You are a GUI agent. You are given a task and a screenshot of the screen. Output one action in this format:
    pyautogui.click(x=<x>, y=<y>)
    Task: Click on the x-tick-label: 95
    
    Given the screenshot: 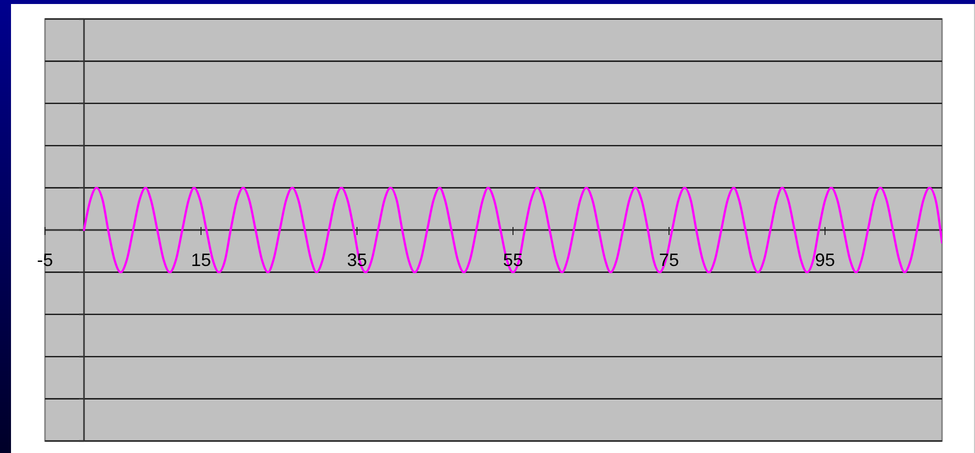 What is the action you would take?
    pyautogui.click(x=825, y=260)
    